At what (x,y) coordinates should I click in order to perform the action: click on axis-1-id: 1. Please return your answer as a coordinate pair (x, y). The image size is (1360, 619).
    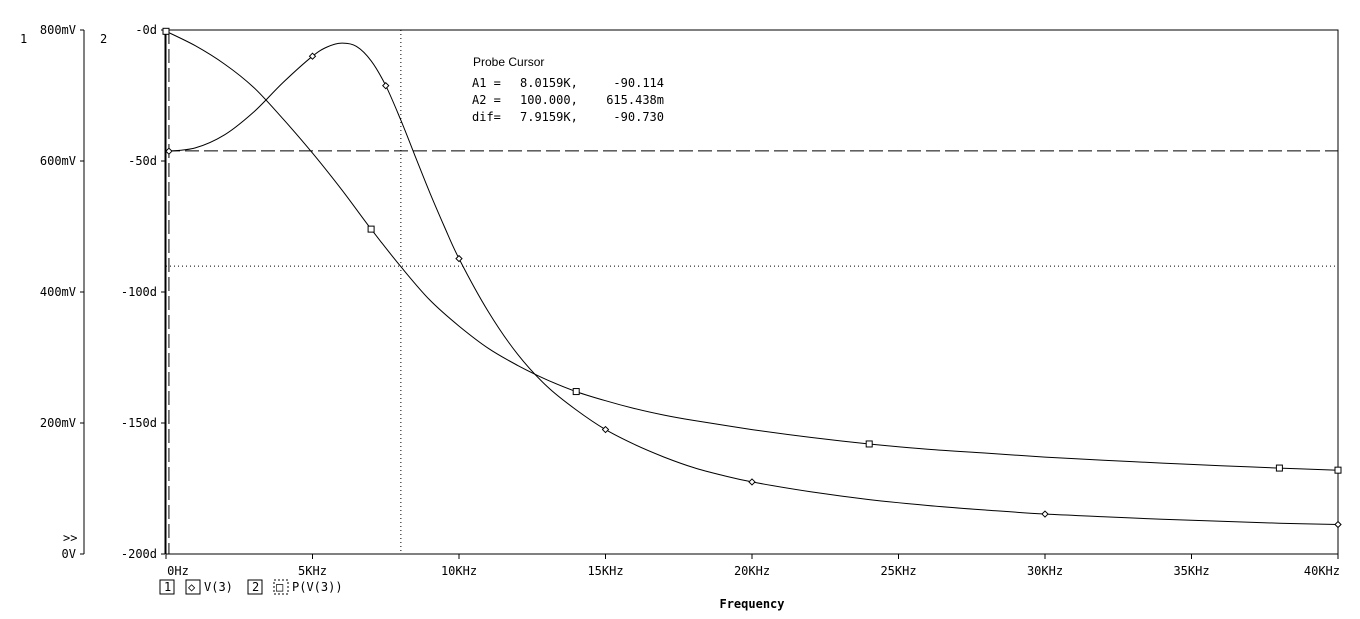
    Looking at the image, I should click on (23, 39).